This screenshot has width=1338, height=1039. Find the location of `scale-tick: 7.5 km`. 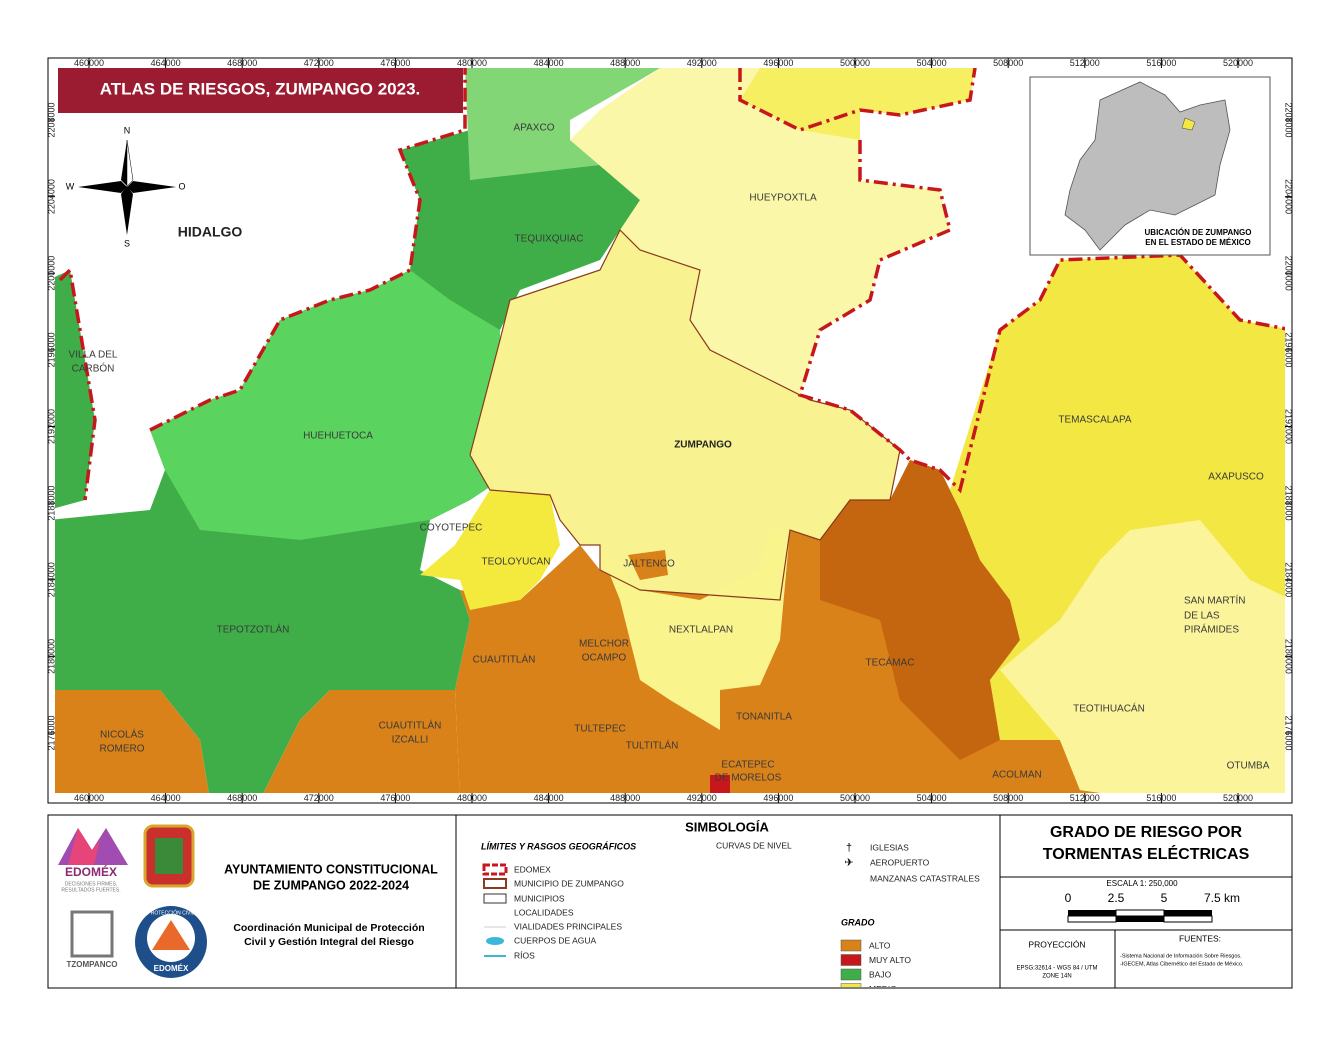

scale-tick: 7.5 km is located at coordinates (1222, 898).